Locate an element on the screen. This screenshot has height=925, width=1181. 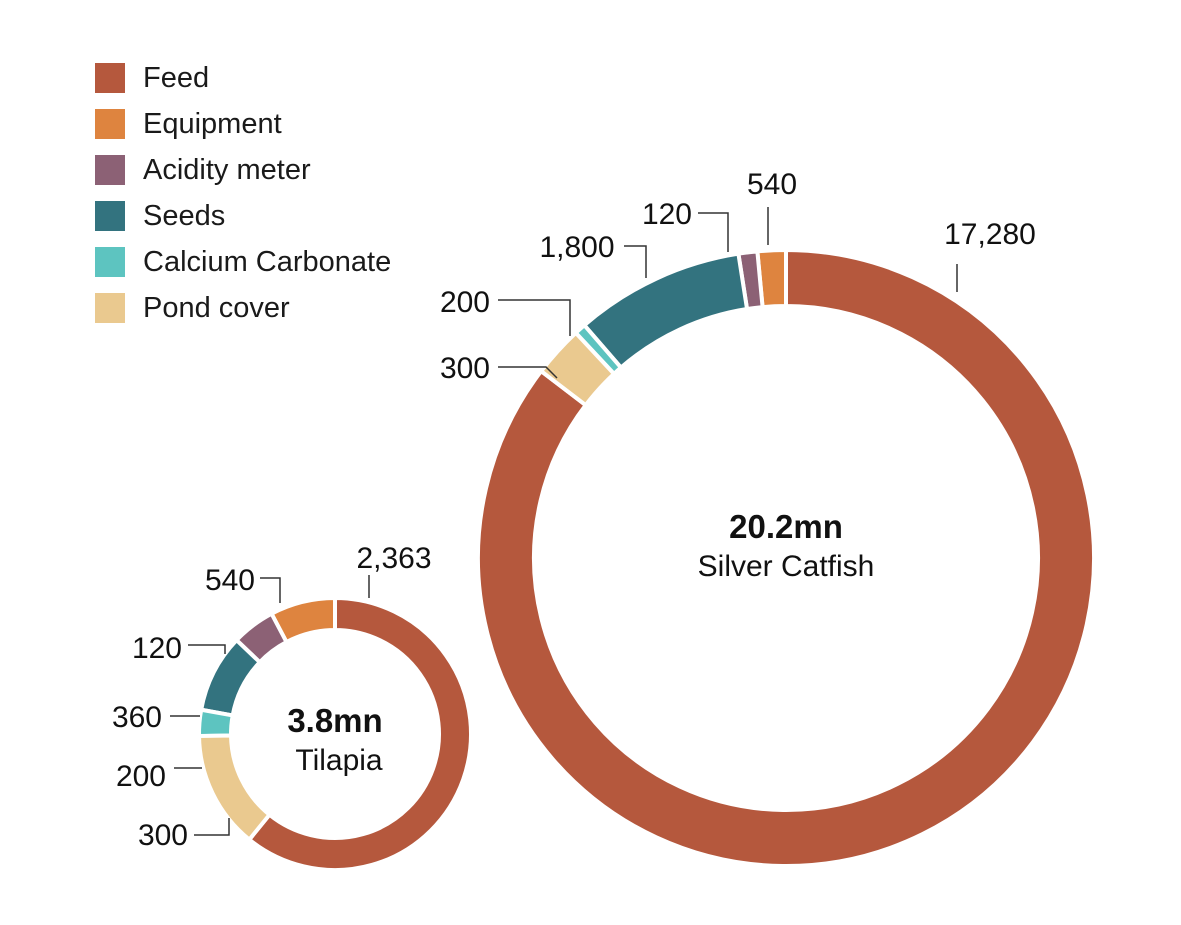
slice-calcium-carbonate-tilapia is located at coordinates (216, 723).